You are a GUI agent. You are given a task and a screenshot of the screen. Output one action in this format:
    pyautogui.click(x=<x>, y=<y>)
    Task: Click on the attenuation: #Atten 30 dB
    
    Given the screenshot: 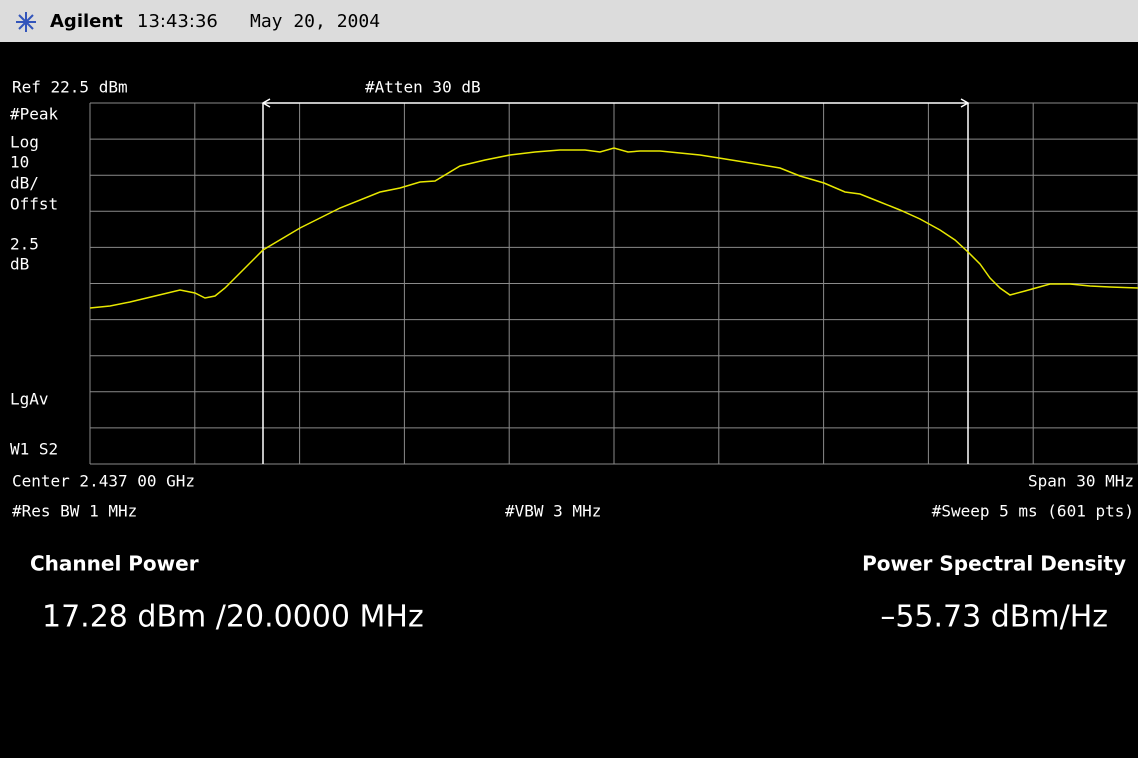 What is the action you would take?
    pyautogui.click(x=423, y=87)
    